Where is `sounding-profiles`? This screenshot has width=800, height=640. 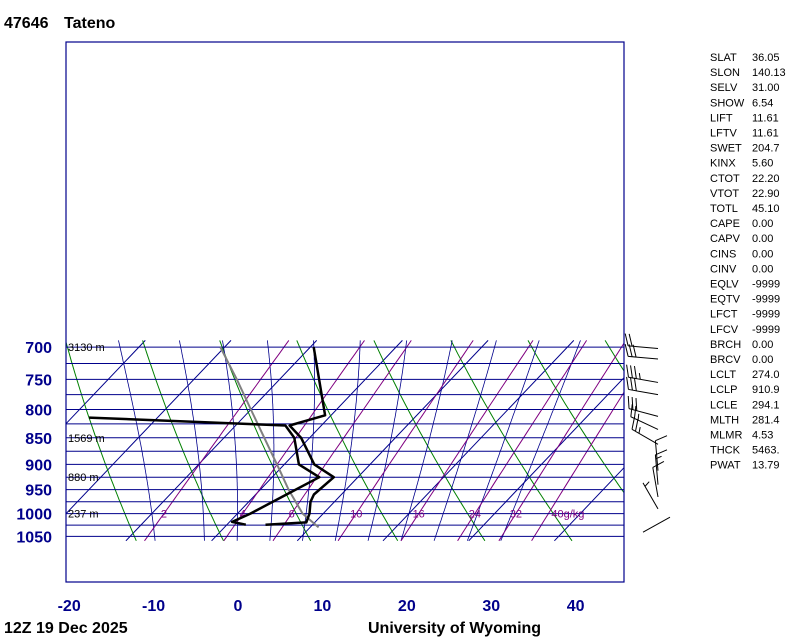
sounding-profiles is located at coordinates (212, 437).